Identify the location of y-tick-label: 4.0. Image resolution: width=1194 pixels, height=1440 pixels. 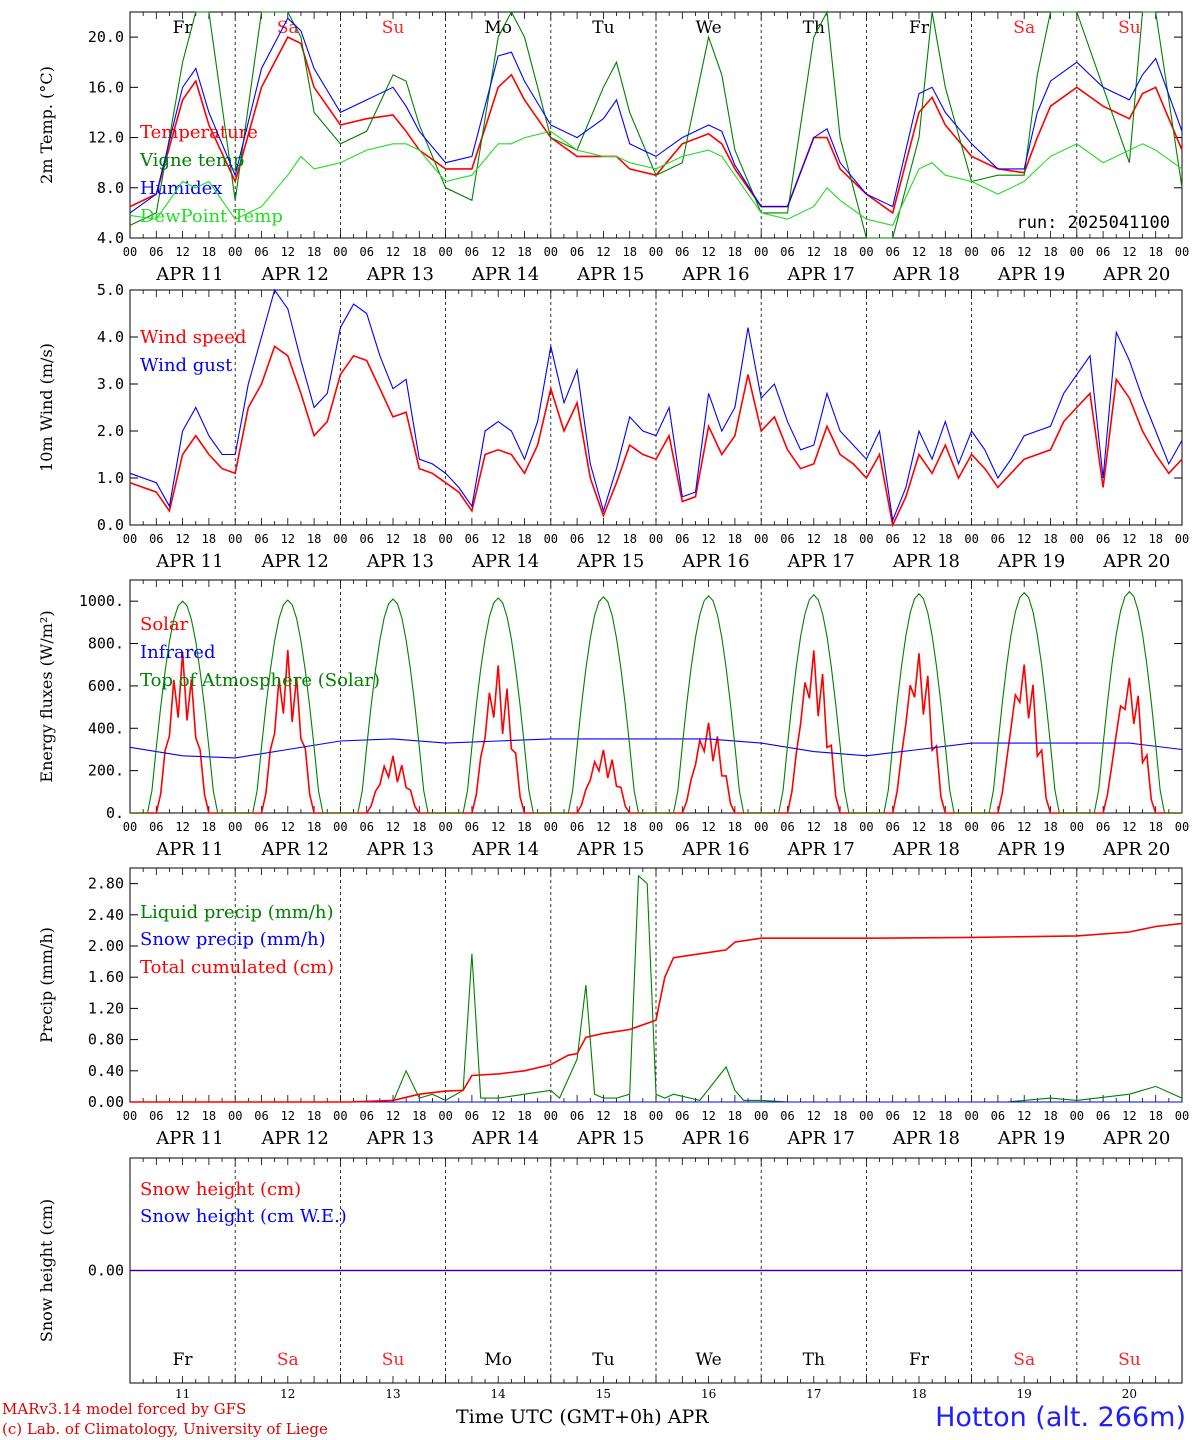
(110, 337).